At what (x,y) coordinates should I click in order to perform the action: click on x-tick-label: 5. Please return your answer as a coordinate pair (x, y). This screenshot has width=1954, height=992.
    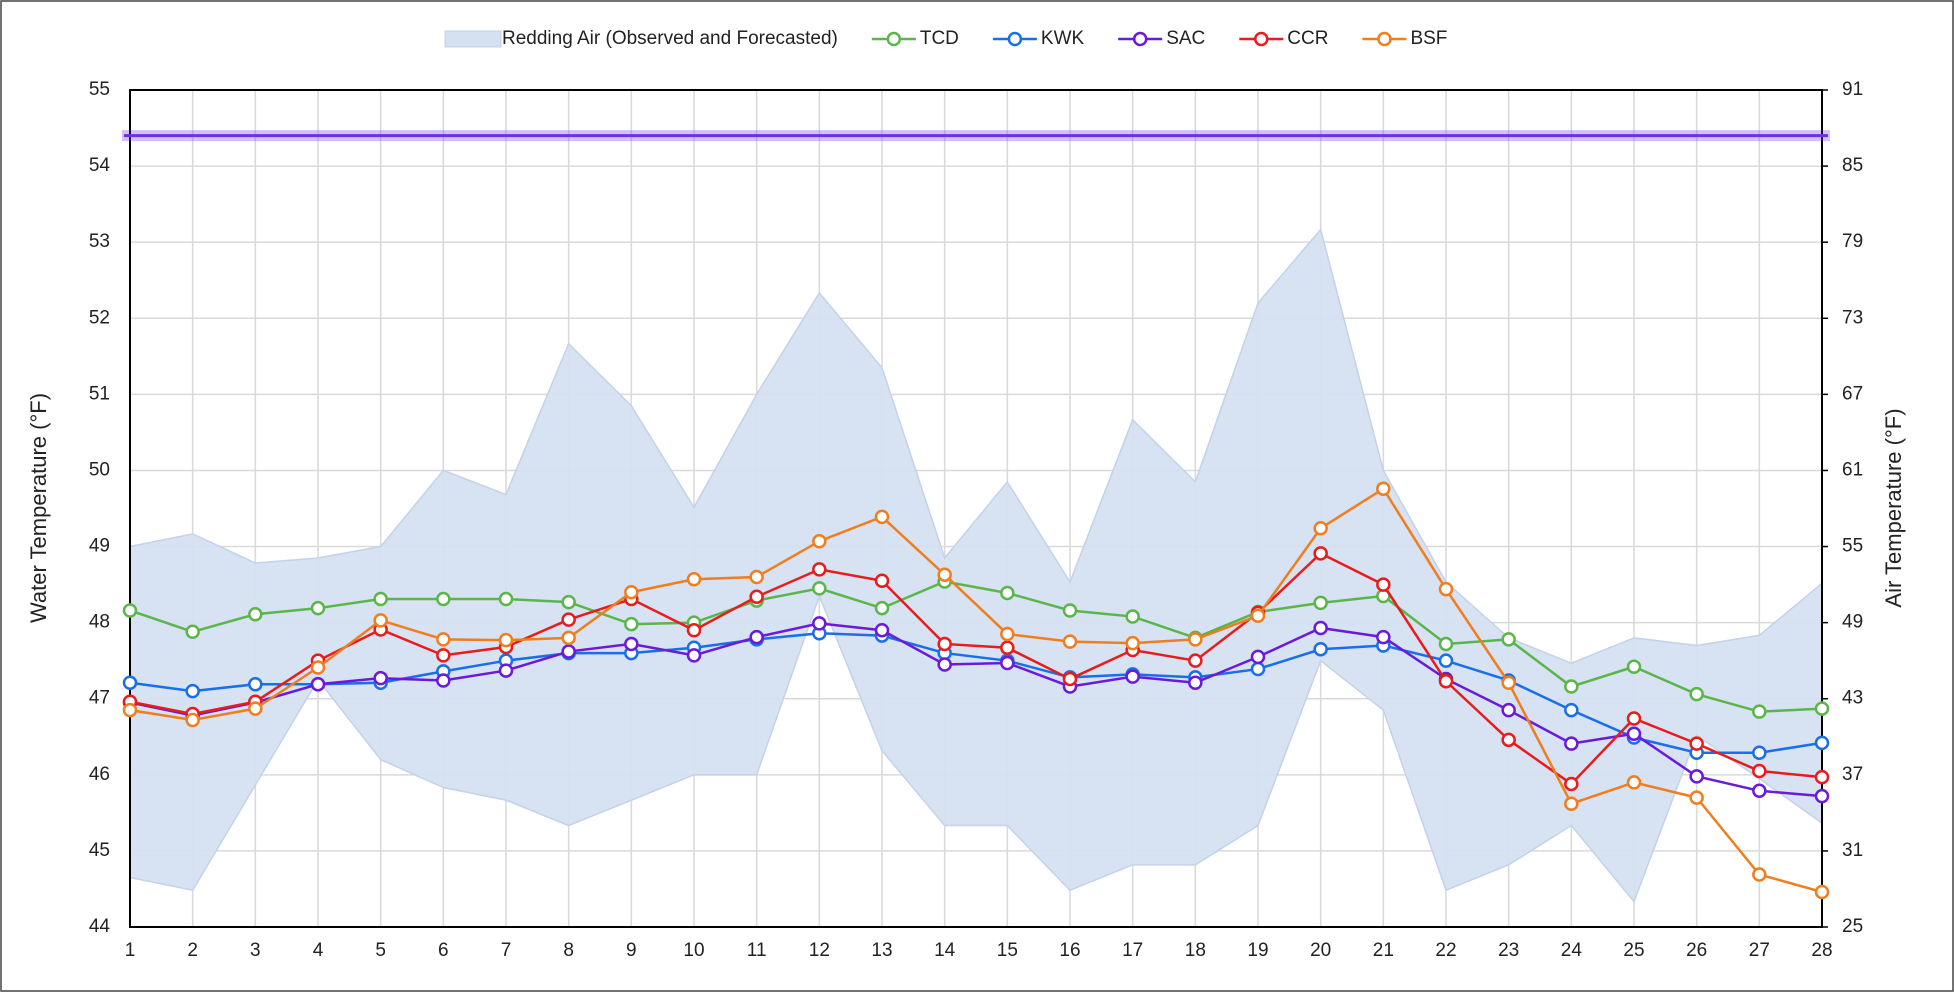
    Looking at the image, I should click on (380, 950).